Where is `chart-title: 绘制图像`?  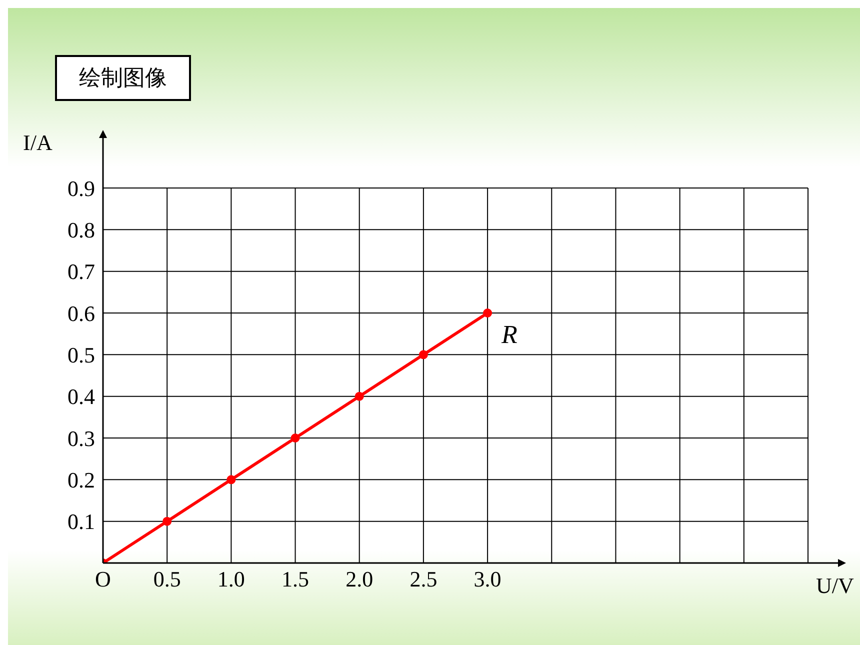 chart-title: 绘制图像 is located at coordinates (123, 78).